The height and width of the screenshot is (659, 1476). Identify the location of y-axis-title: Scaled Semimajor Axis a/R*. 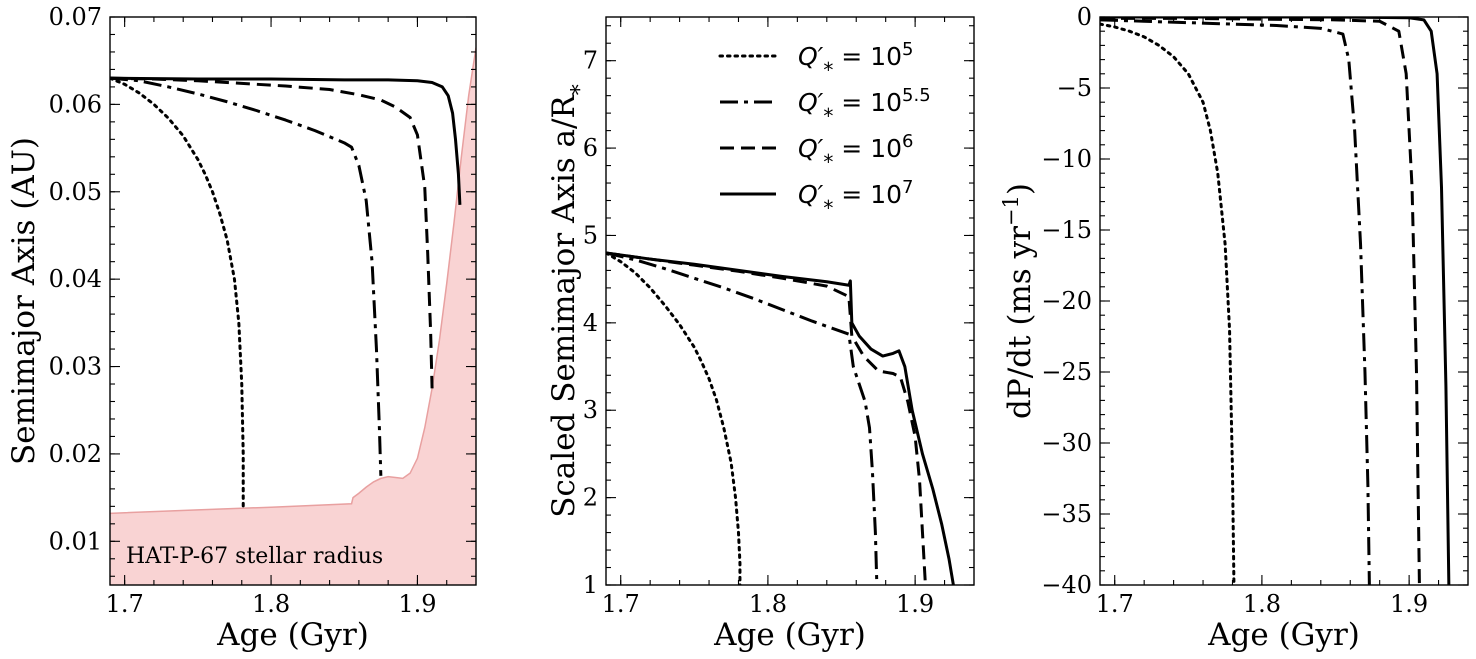
(569, 301).